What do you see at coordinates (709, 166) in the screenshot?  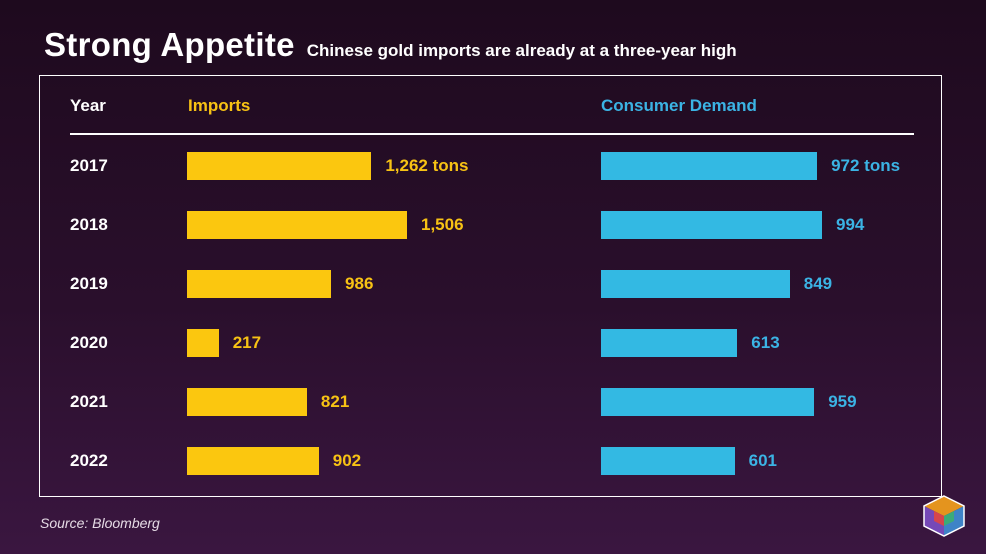 I see `demand-bar-2017` at bounding box center [709, 166].